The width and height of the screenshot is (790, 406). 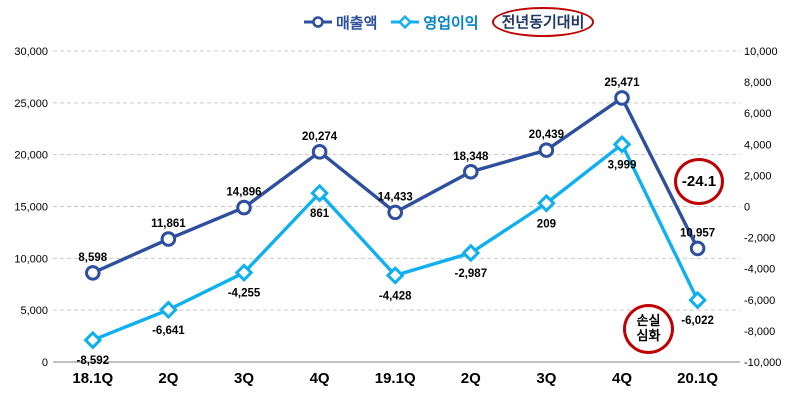 What do you see at coordinates (747, 208) in the screenshot?
I see `y-axis-tick-right: 0` at bounding box center [747, 208].